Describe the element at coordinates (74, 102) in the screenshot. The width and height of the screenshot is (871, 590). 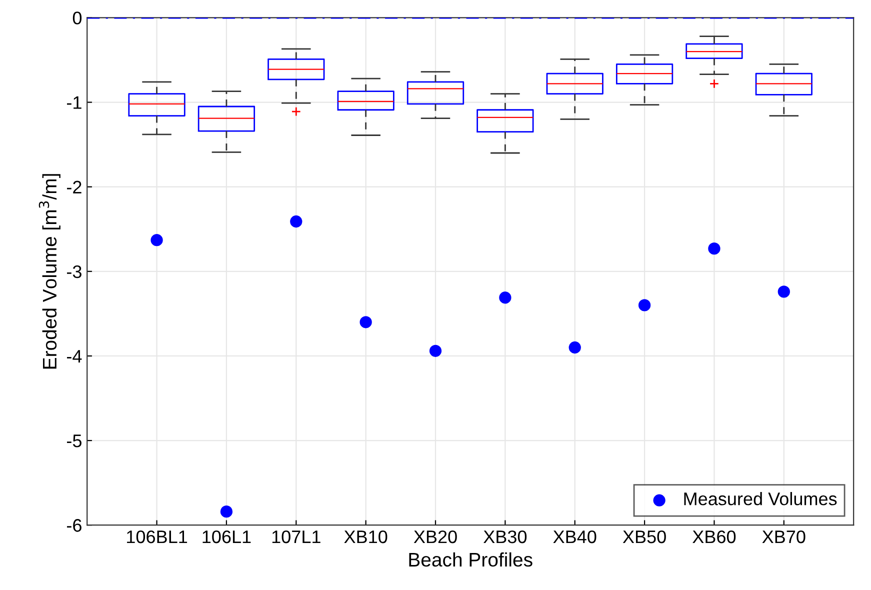
I see `y-tick-label: -1` at that location.